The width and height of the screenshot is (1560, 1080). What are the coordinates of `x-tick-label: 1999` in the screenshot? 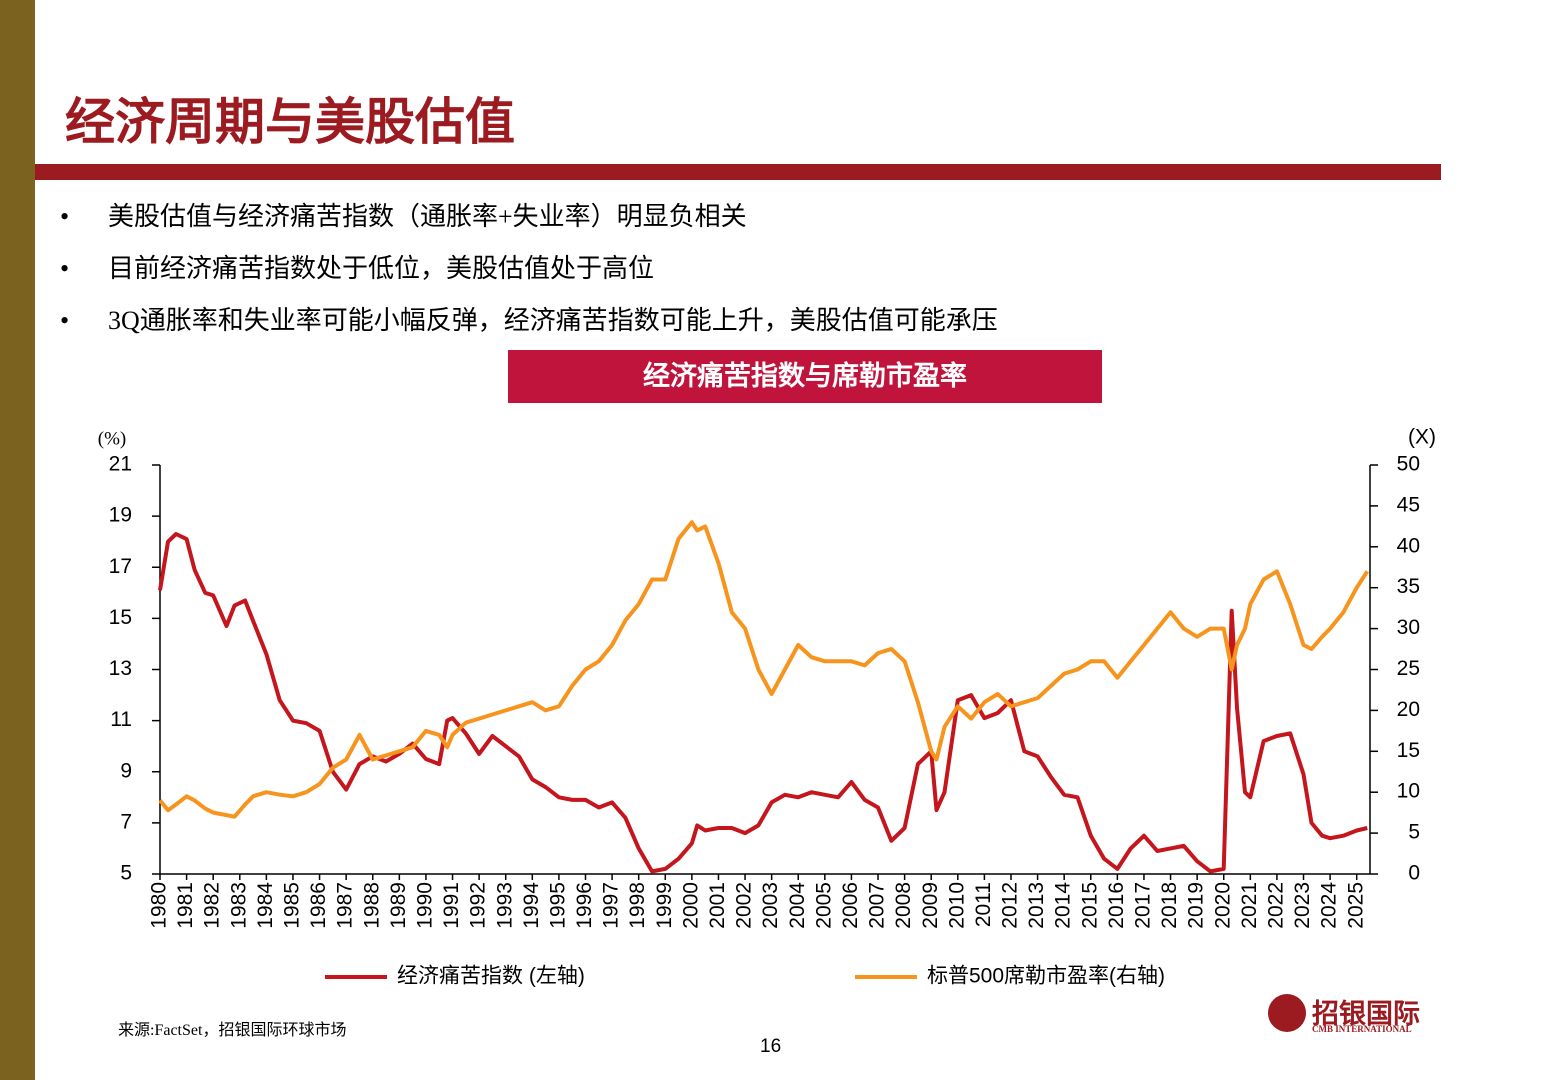 It's located at (664, 905).